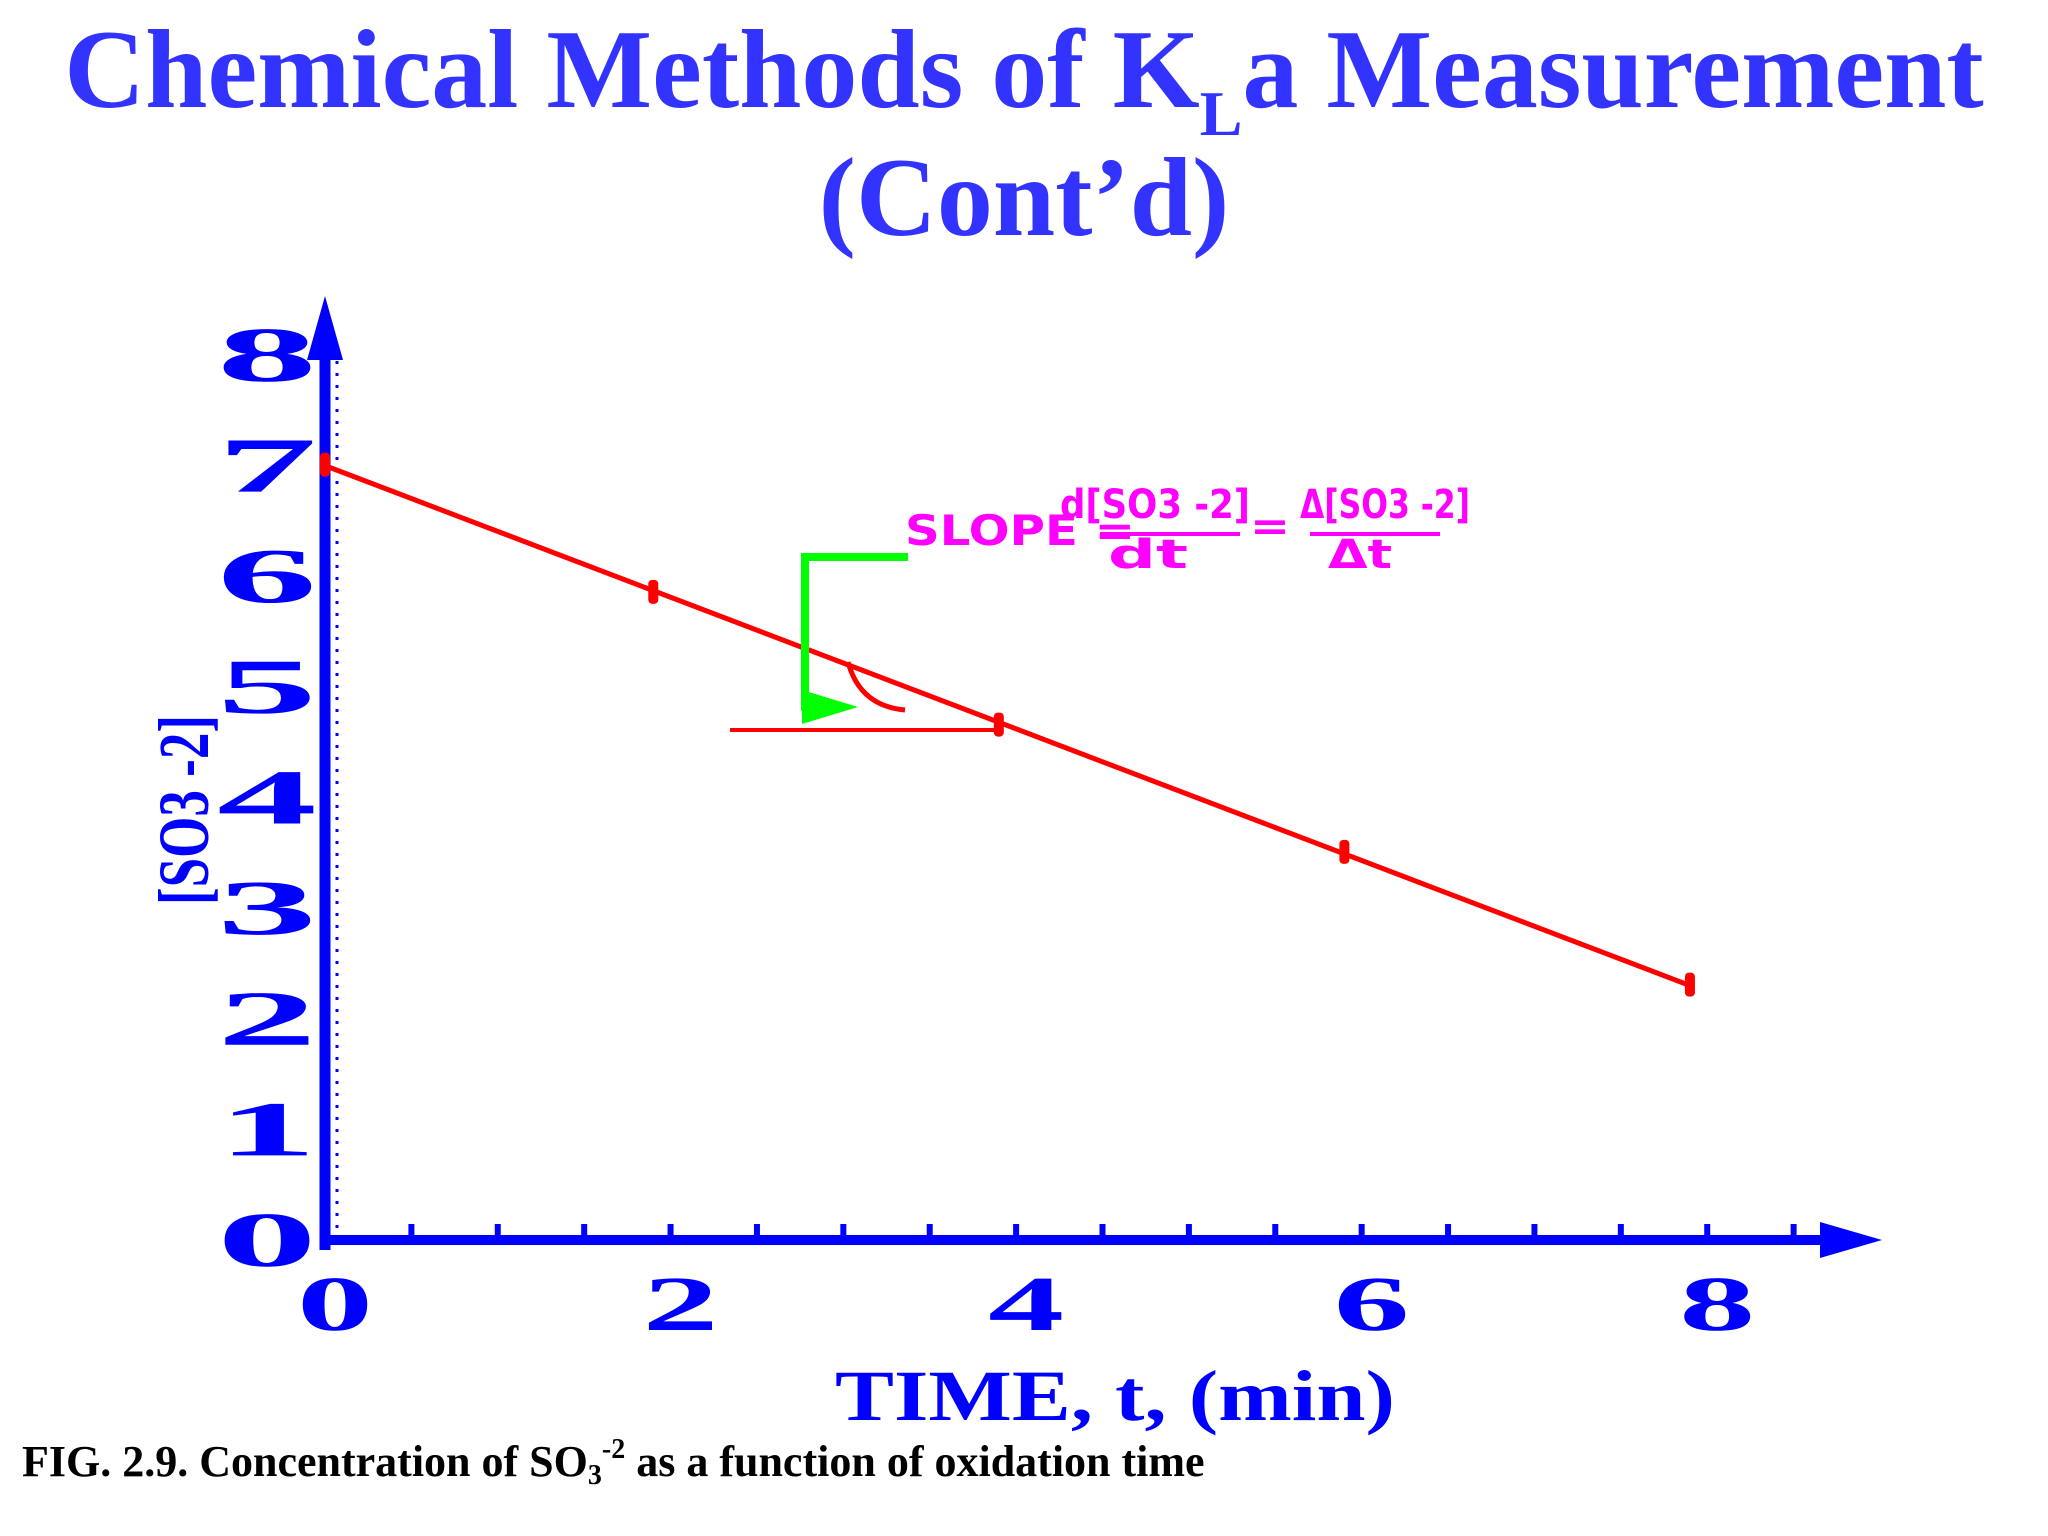  Describe the element at coordinates (1148, 555) in the screenshot. I see `slope-denominator-left: dt` at that location.